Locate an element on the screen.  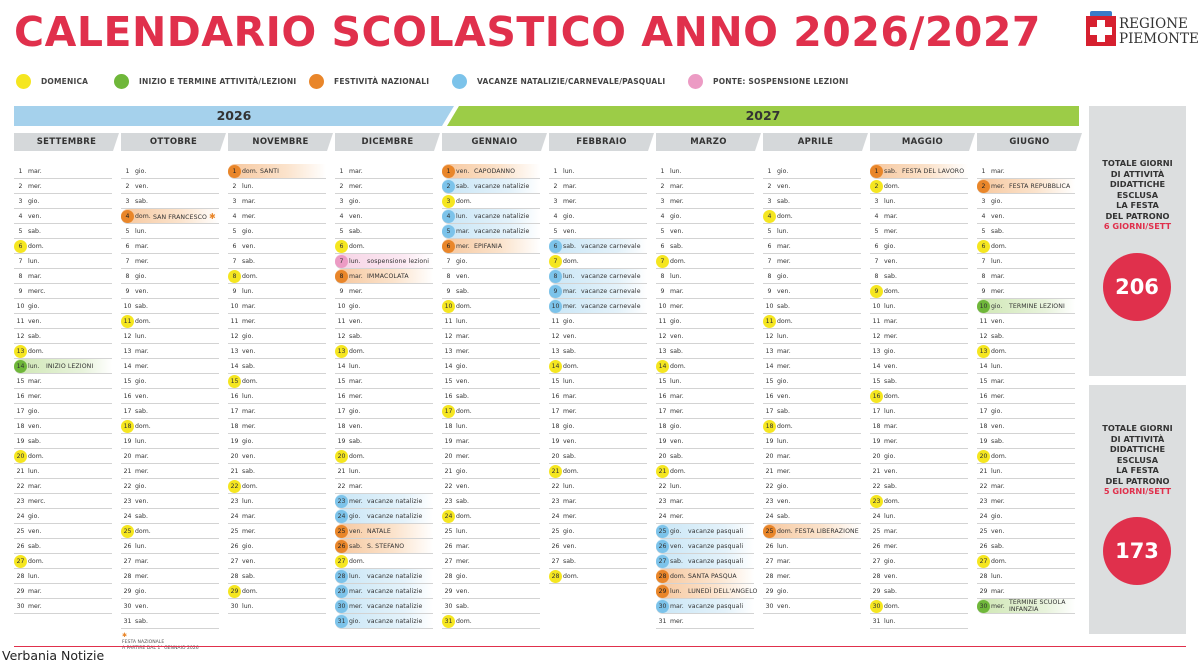
day-event: FESTA DEL LAVORO is located at coordinates (933, 171).